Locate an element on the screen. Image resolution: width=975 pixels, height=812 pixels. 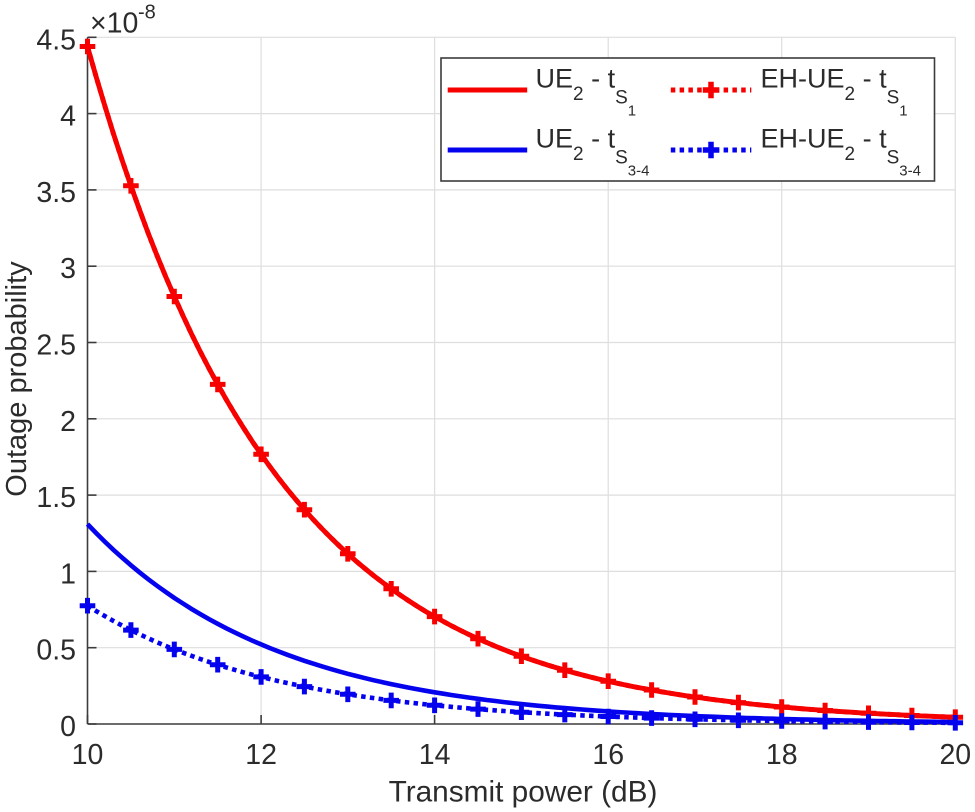
svg-text: 2 is located at coordinates (68, 422).